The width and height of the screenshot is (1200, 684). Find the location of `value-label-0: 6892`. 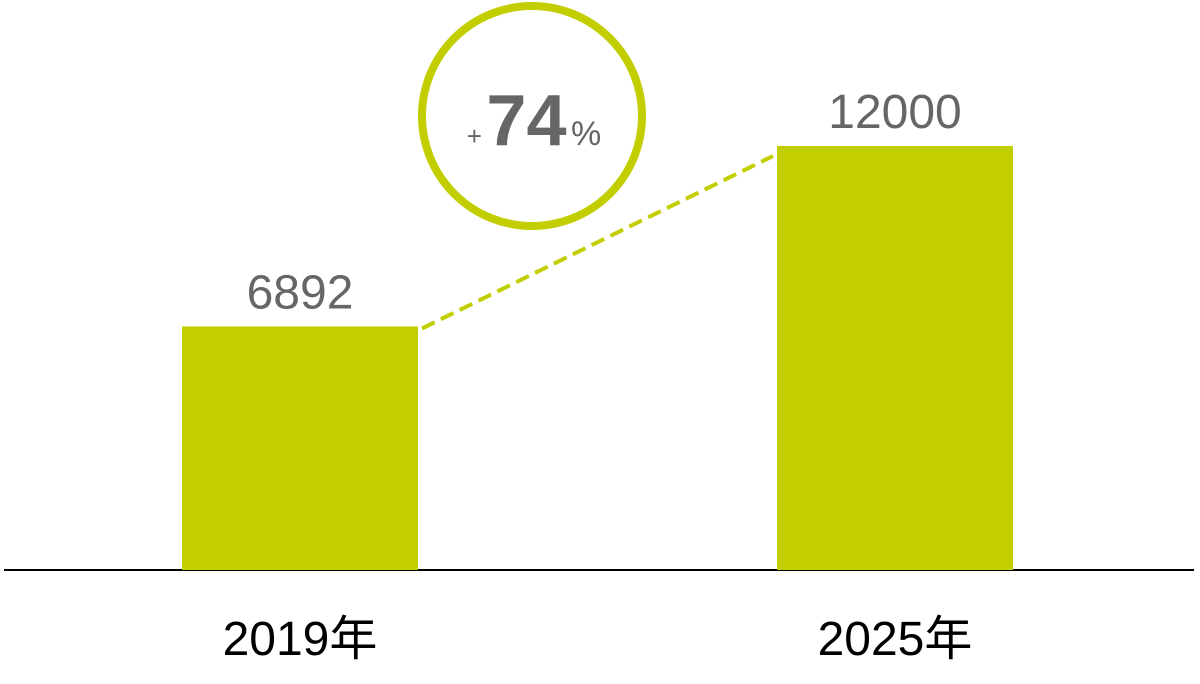

value-label-0: 6892 is located at coordinates (300, 292).